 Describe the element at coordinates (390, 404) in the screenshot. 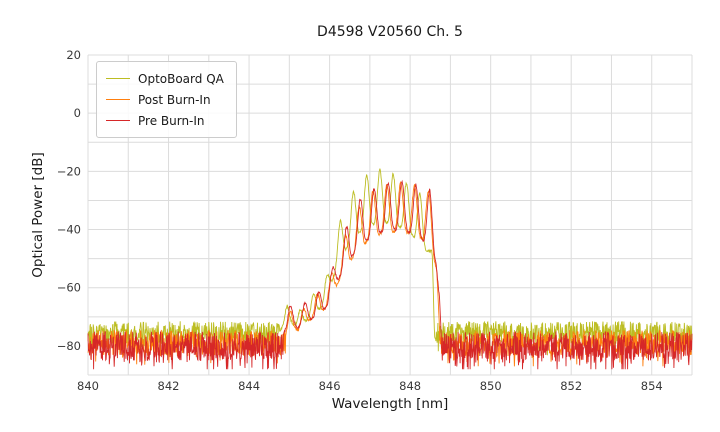

I see `x-axis-label: Wavelength [nm]` at that location.